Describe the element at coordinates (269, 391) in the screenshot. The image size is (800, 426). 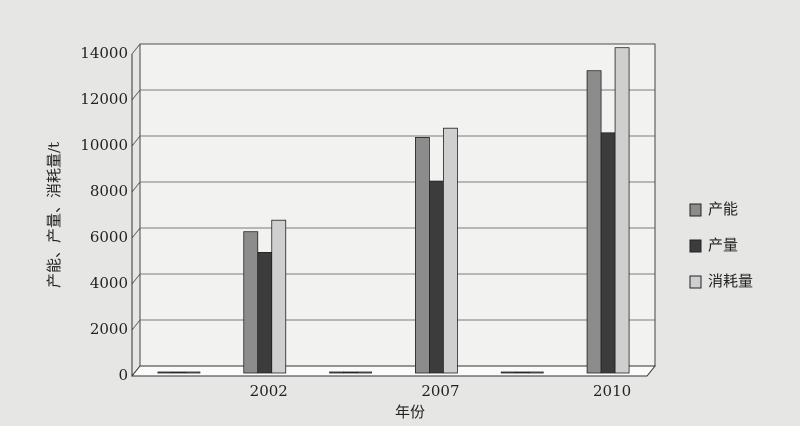
I see `x-tick-label: 2002` at that location.